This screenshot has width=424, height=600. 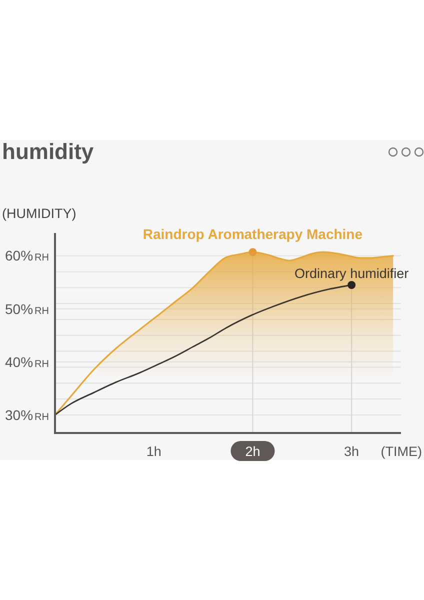 What do you see at coordinates (27, 256) in the screenshot?
I see `y-tick-label: 60%RH` at bounding box center [27, 256].